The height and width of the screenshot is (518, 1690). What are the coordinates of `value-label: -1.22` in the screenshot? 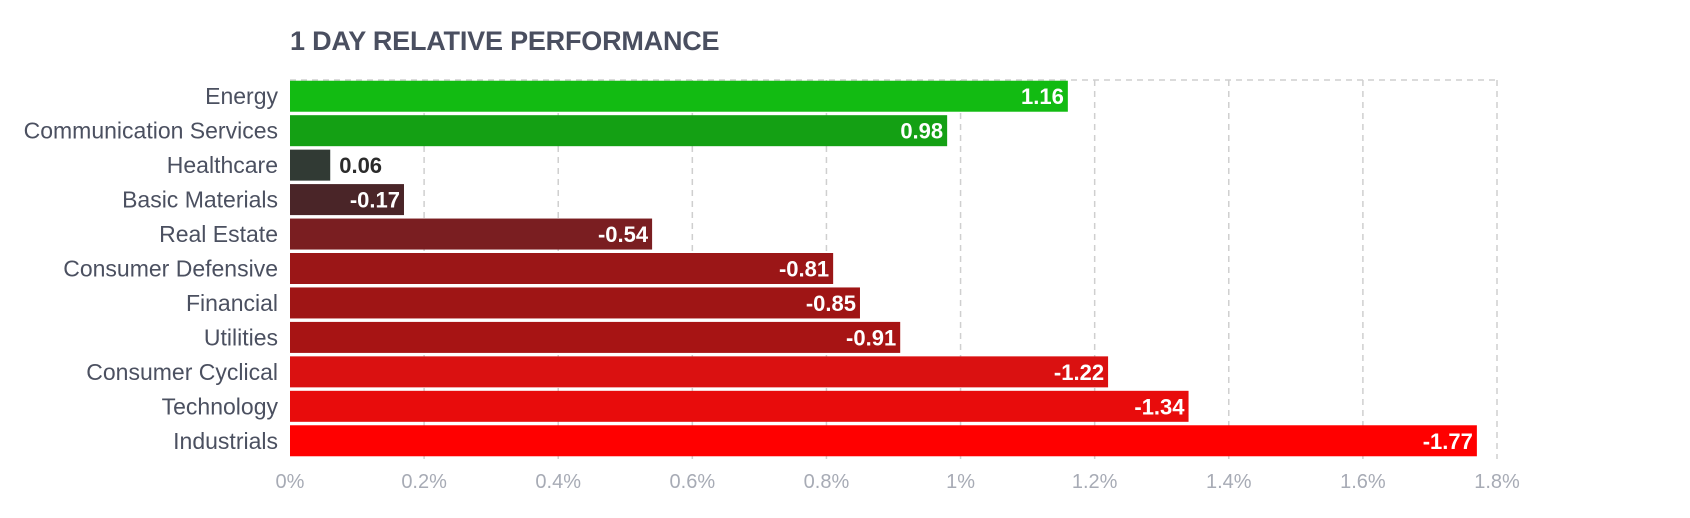 It's located at (1079, 372).